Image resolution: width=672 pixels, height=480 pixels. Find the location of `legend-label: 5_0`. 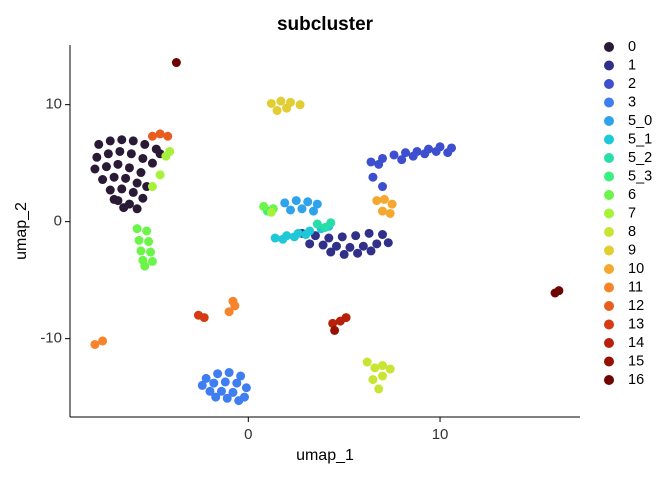

legend-label: 5_0 is located at coordinates (640, 121).